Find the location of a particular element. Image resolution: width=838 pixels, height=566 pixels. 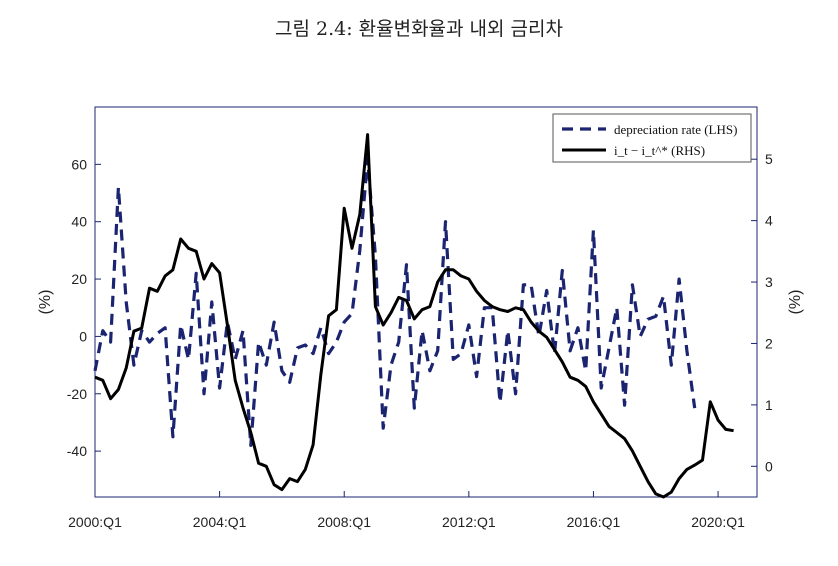

left-axis-ticks: -40 -20 0 20 40 60 is located at coordinates (84, 307).